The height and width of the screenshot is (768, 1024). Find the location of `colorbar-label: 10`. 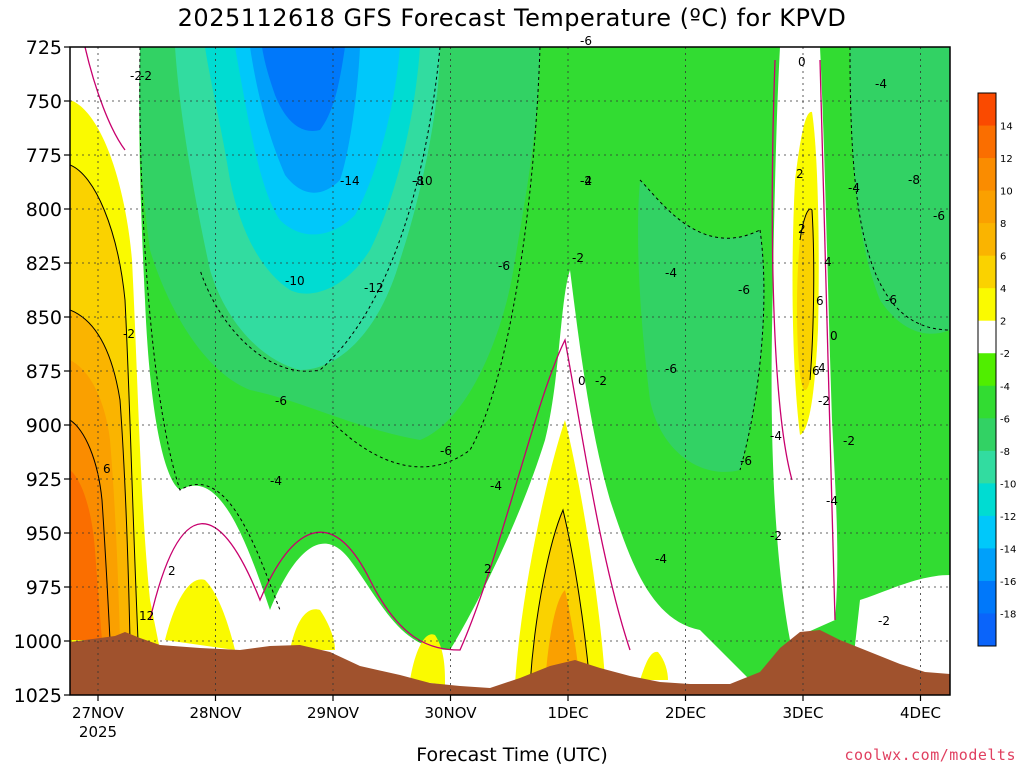

colorbar-label: 10 is located at coordinates (1006, 192).